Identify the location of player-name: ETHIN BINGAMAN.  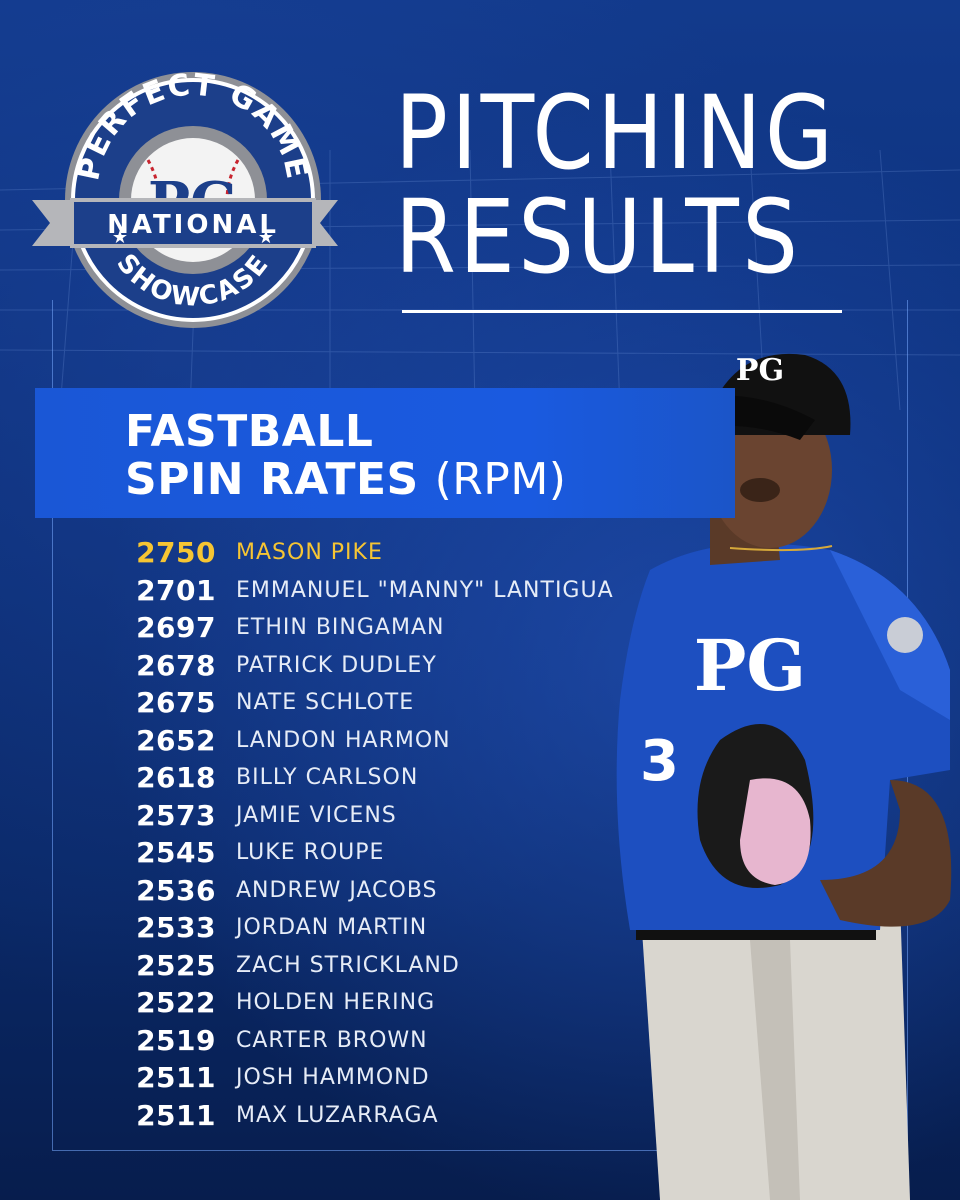
(340, 628).